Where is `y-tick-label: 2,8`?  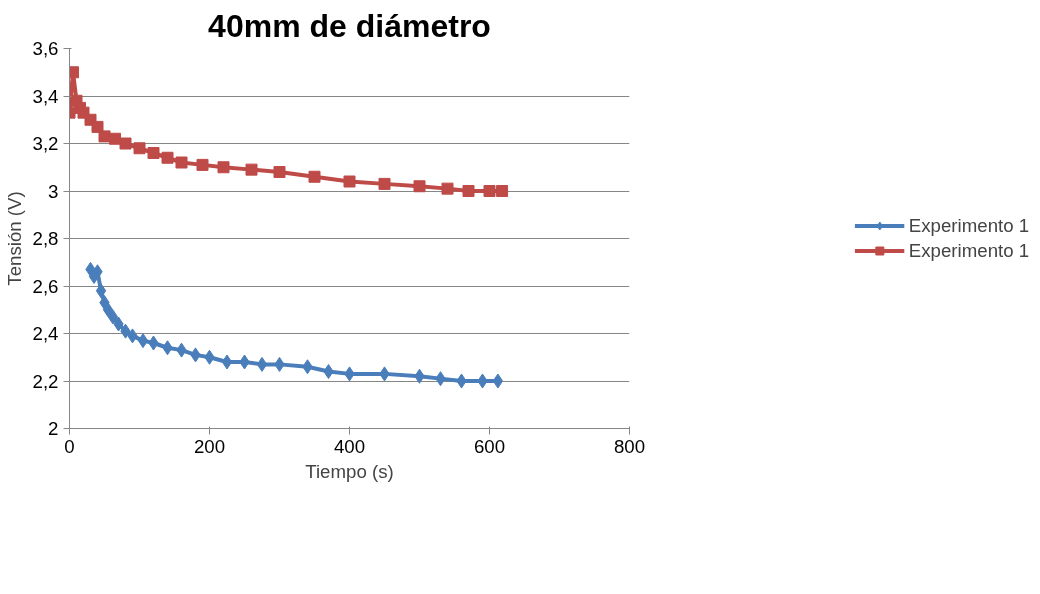 y-tick-label: 2,8 is located at coordinates (45, 238).